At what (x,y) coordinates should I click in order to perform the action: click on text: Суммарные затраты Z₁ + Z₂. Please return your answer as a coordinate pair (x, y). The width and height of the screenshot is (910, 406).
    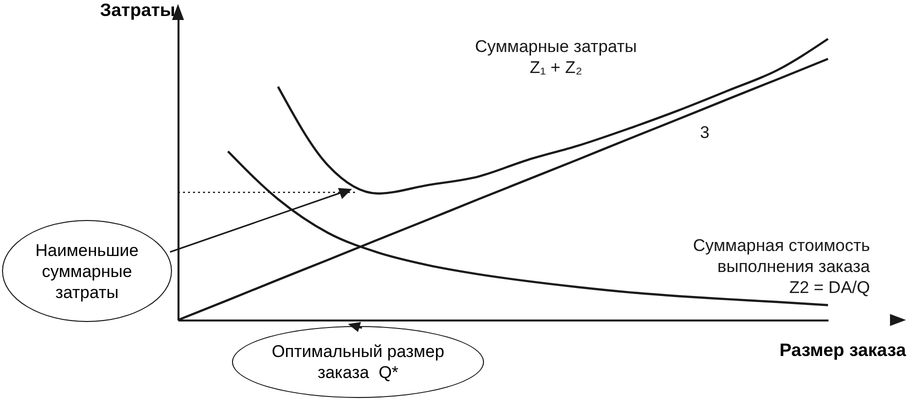
    Looking at the image, I should click on (556, 57).